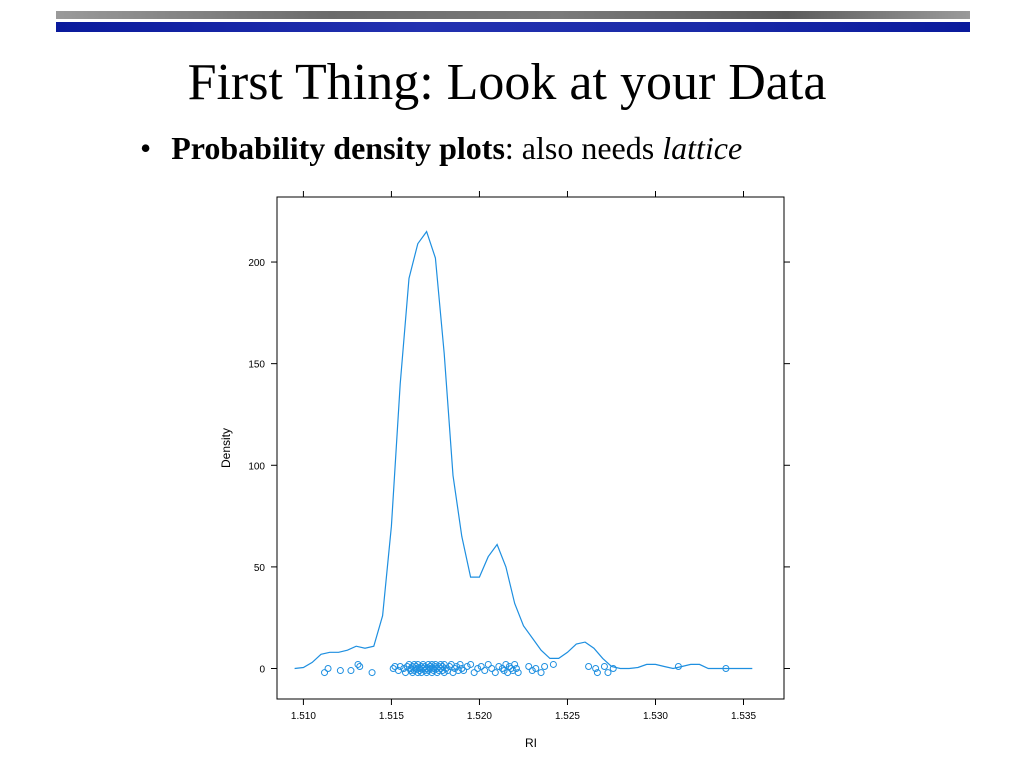 The image size is (1024, 768). Describe the element at coordinates (256, 263) in the screenshot. I see `y-tick-label: 200` at that location.